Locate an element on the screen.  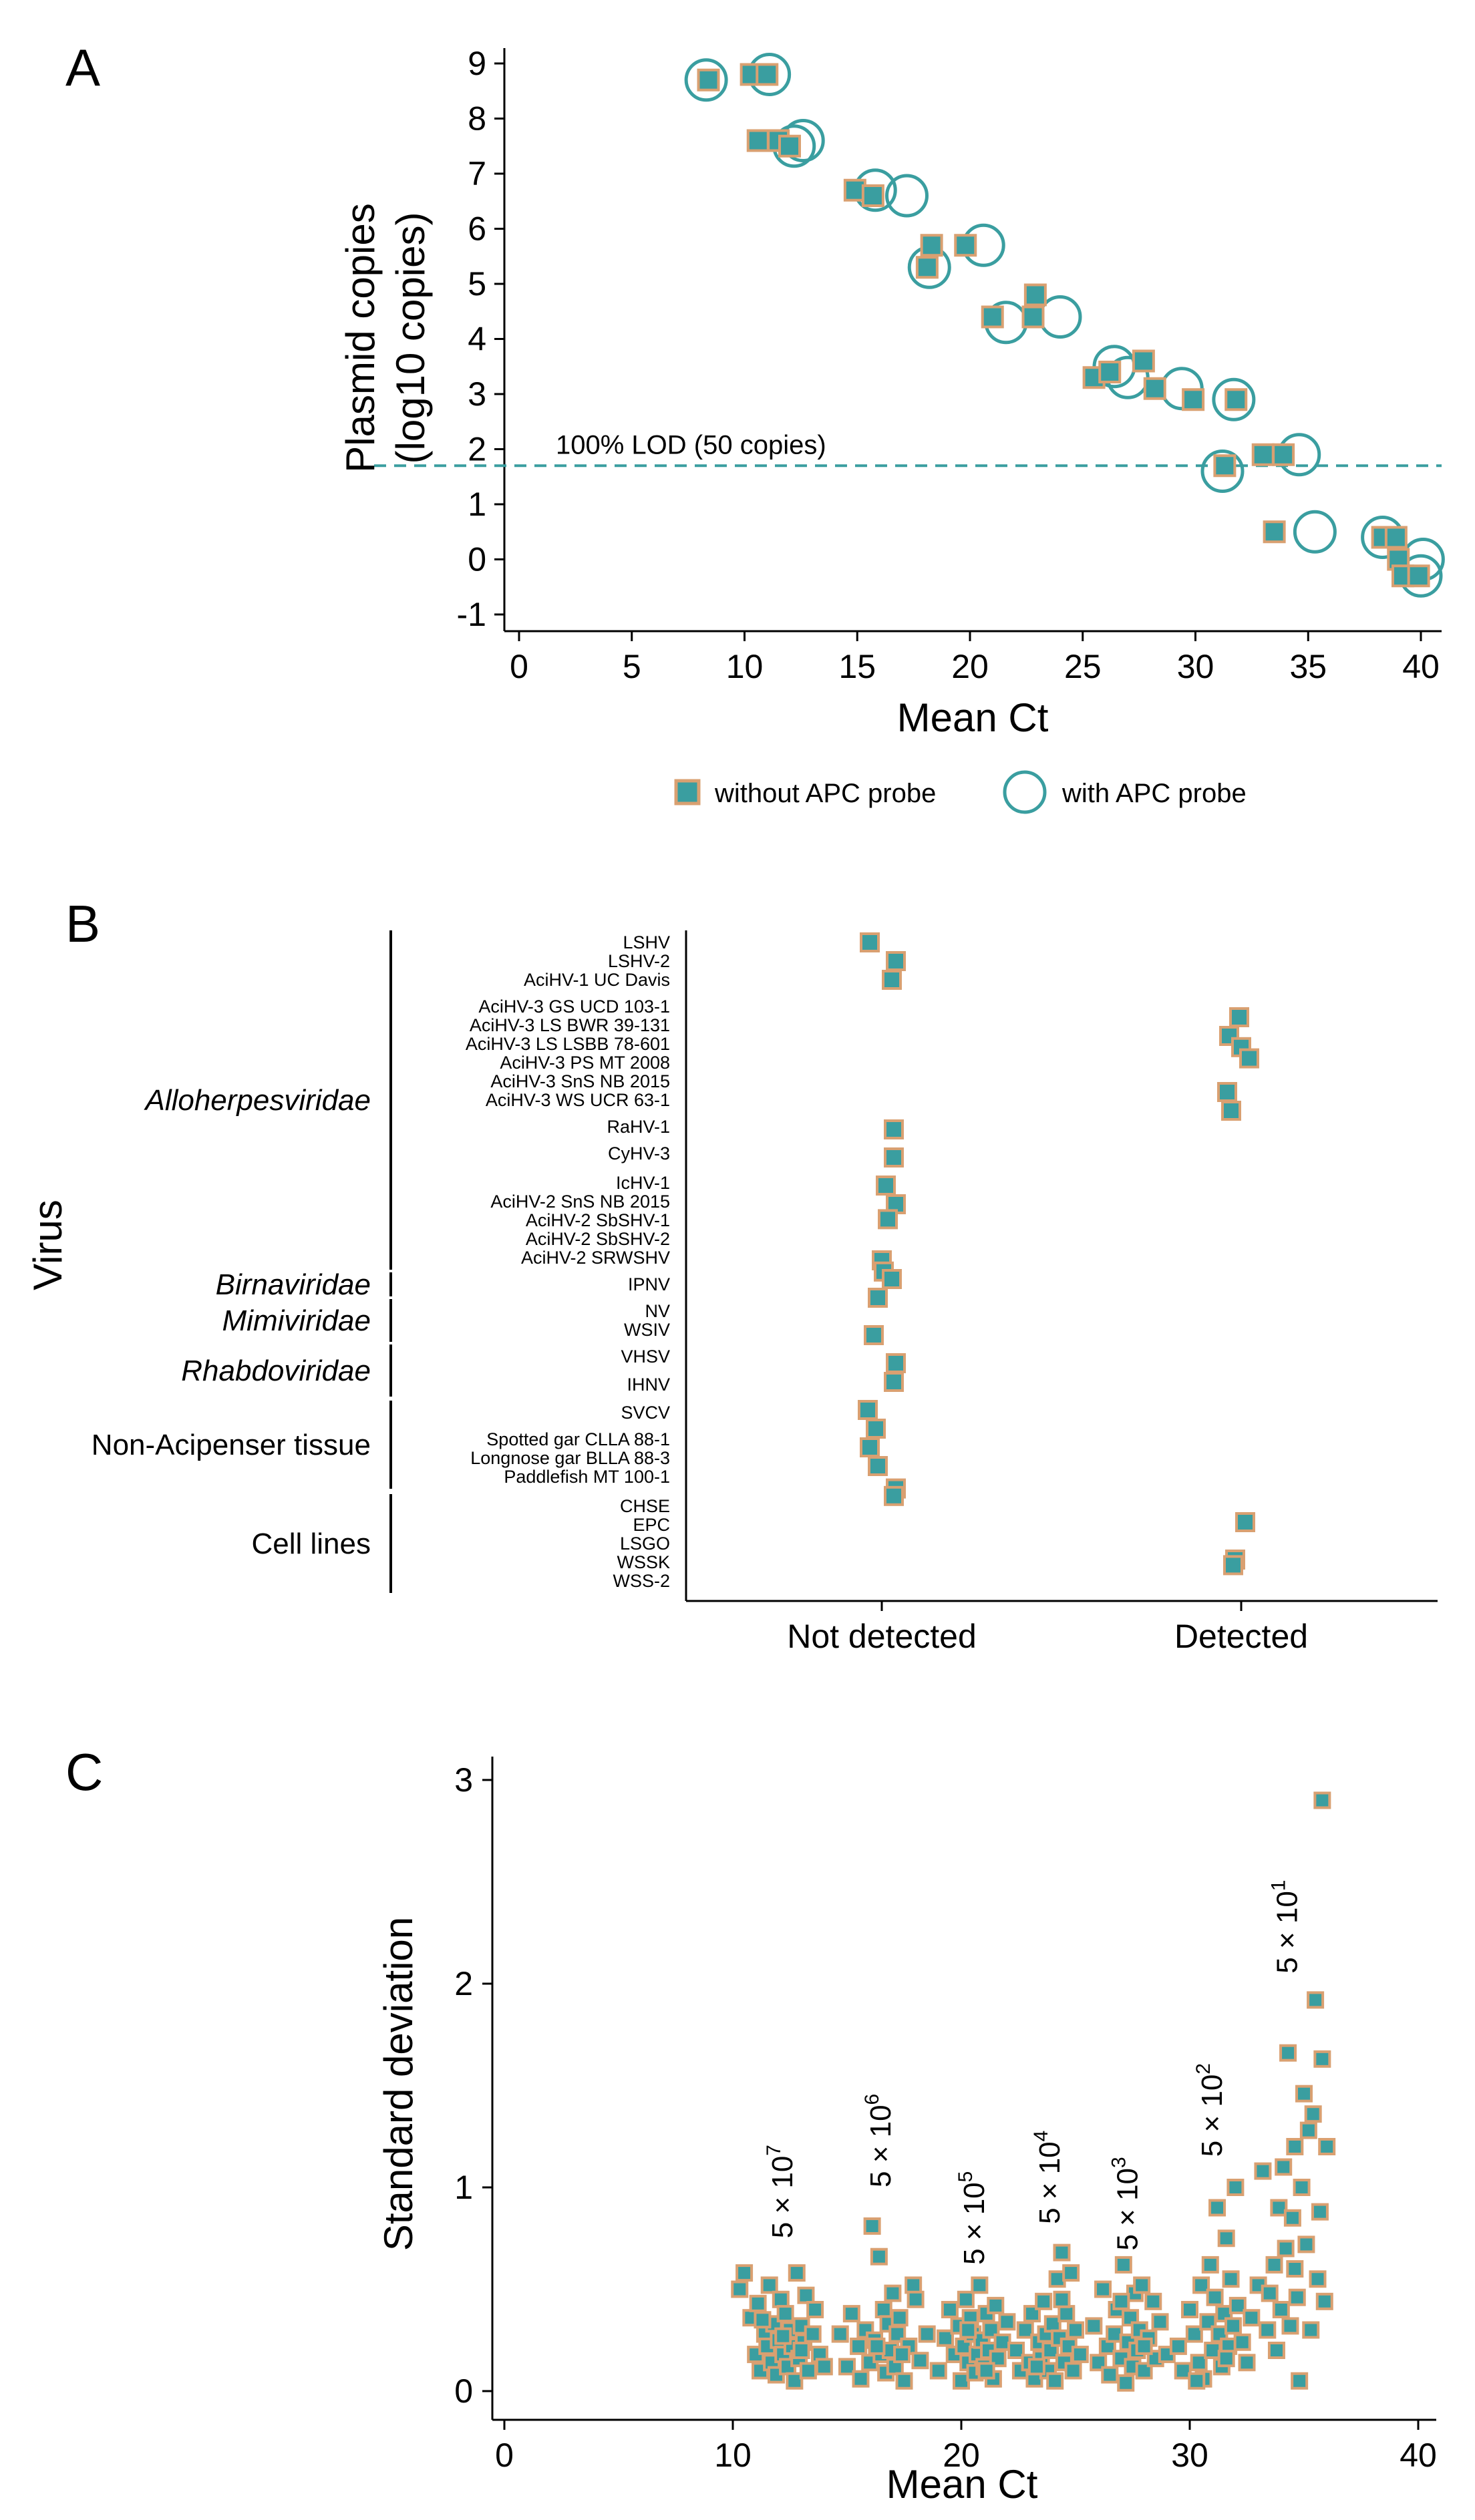
y-tick-label: 6 is located at coordinates (477, 229).